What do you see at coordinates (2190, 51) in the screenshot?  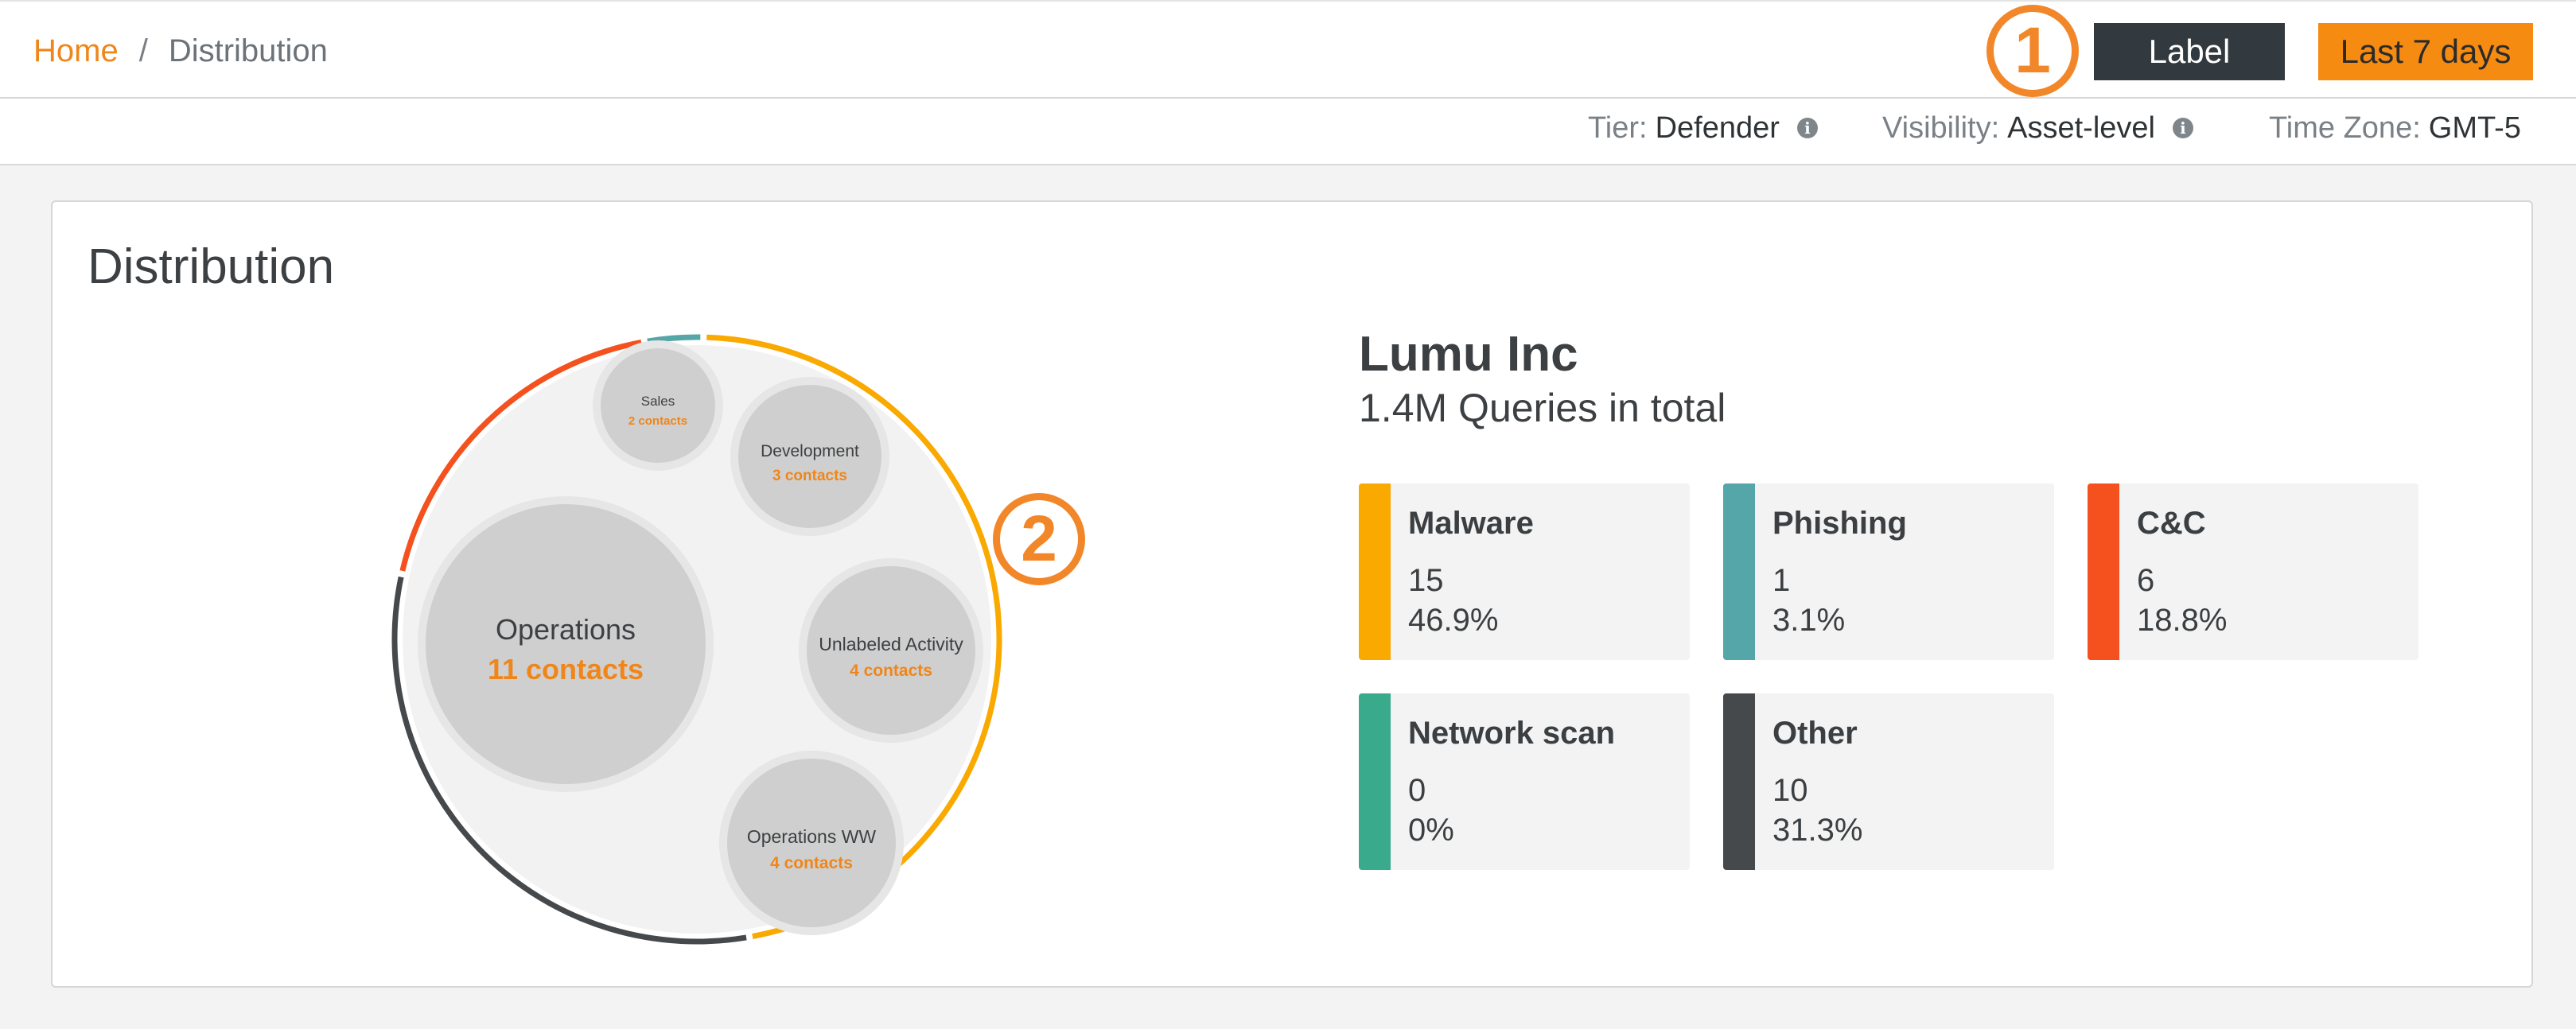 I see `label-filter-button: Label` at bounding box center [2190, 51].